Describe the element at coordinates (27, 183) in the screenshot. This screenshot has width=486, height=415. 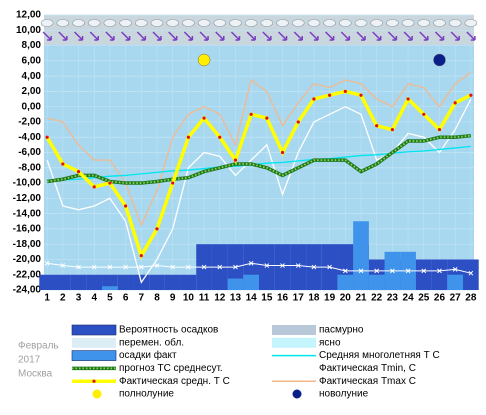
I see `y-tick-label: -10,00` at that location.